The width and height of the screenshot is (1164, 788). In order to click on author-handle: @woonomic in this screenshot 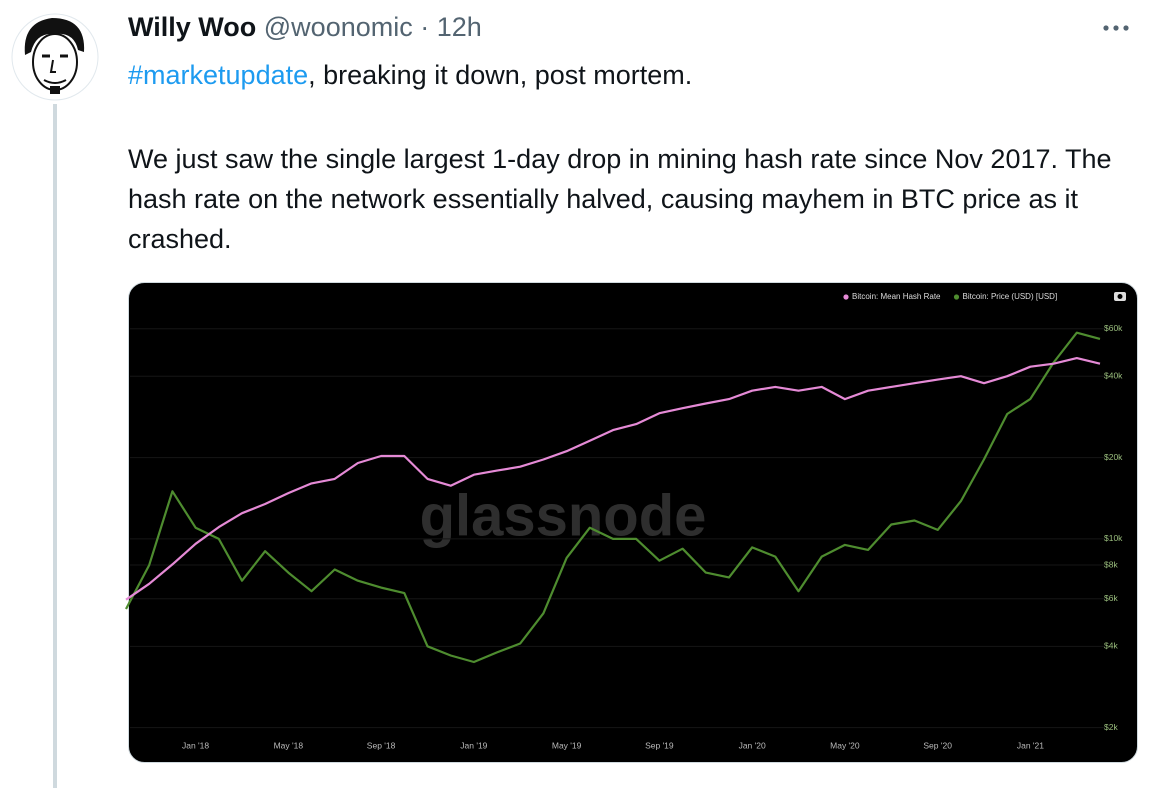, I will do `click(338, 27)`.